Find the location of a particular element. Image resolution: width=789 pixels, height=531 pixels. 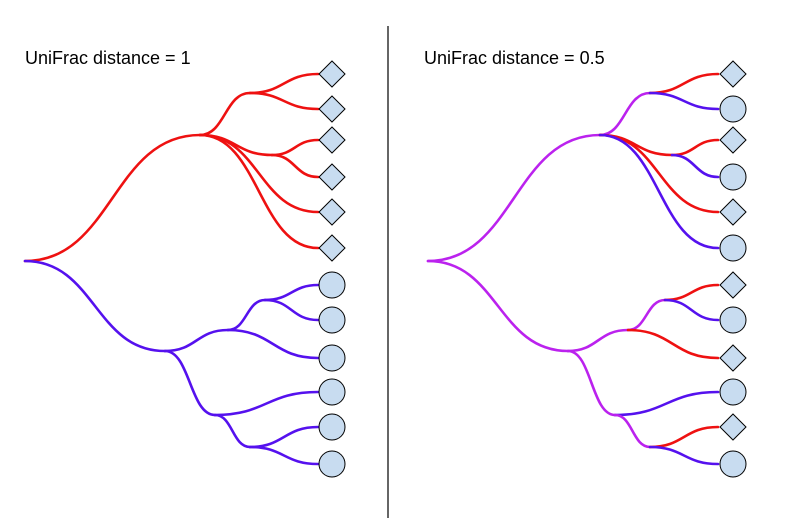

panel-left-leaves is located at coordinates (332, 269).